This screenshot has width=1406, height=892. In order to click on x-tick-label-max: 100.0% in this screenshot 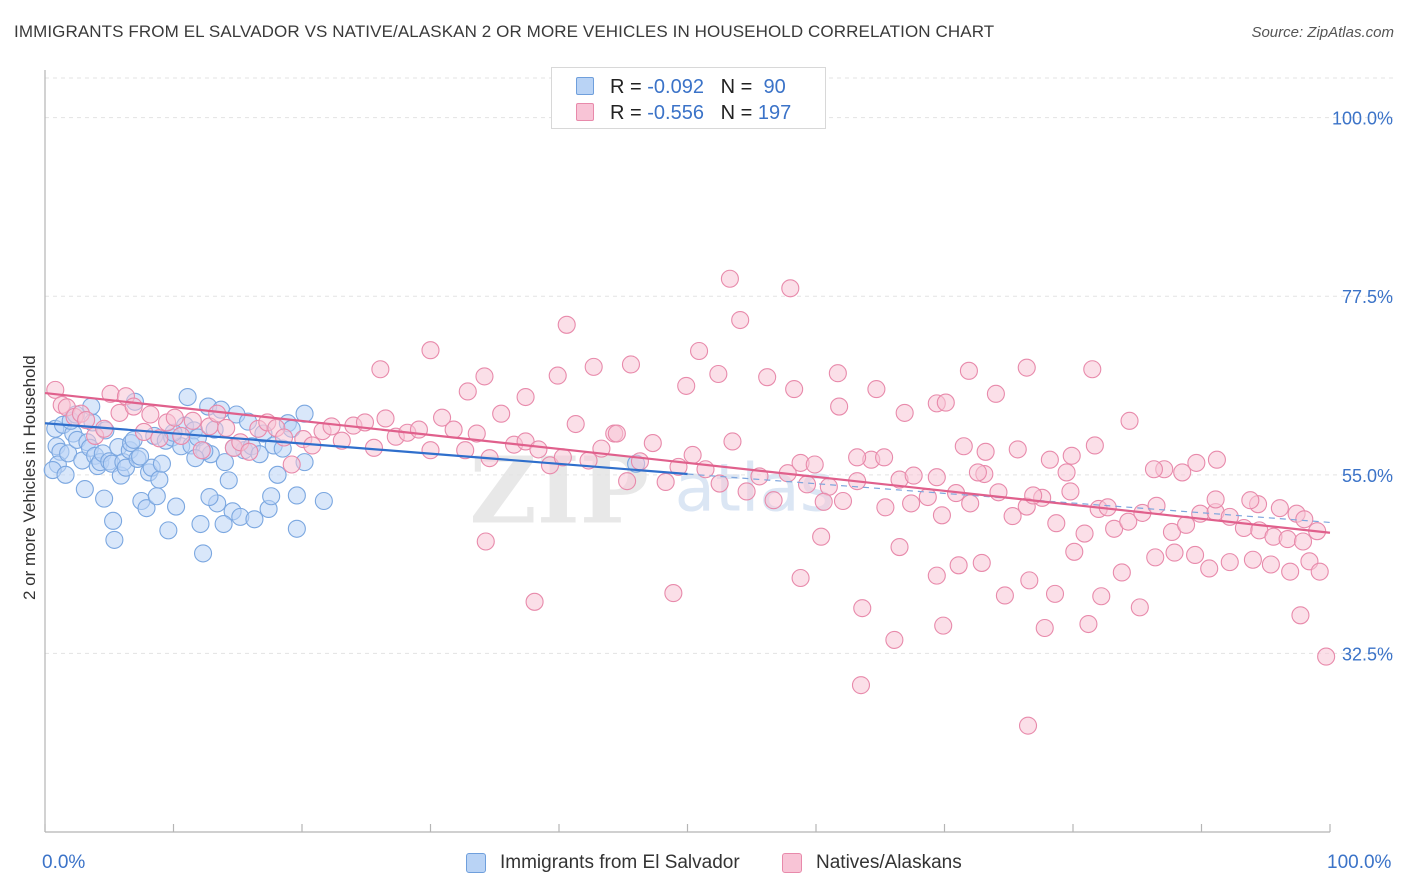, I will do `click(1359, 862)`.